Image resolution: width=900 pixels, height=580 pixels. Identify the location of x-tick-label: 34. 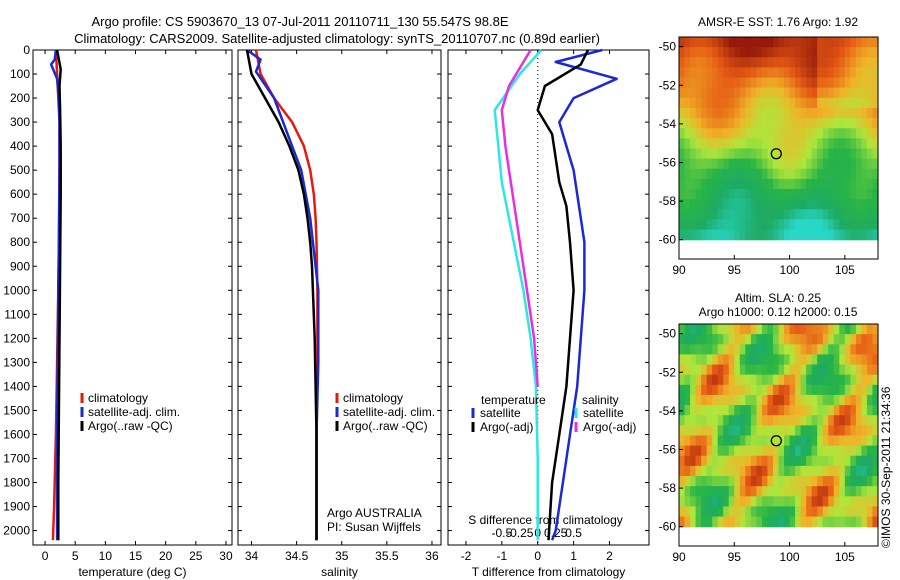
(252, 556).